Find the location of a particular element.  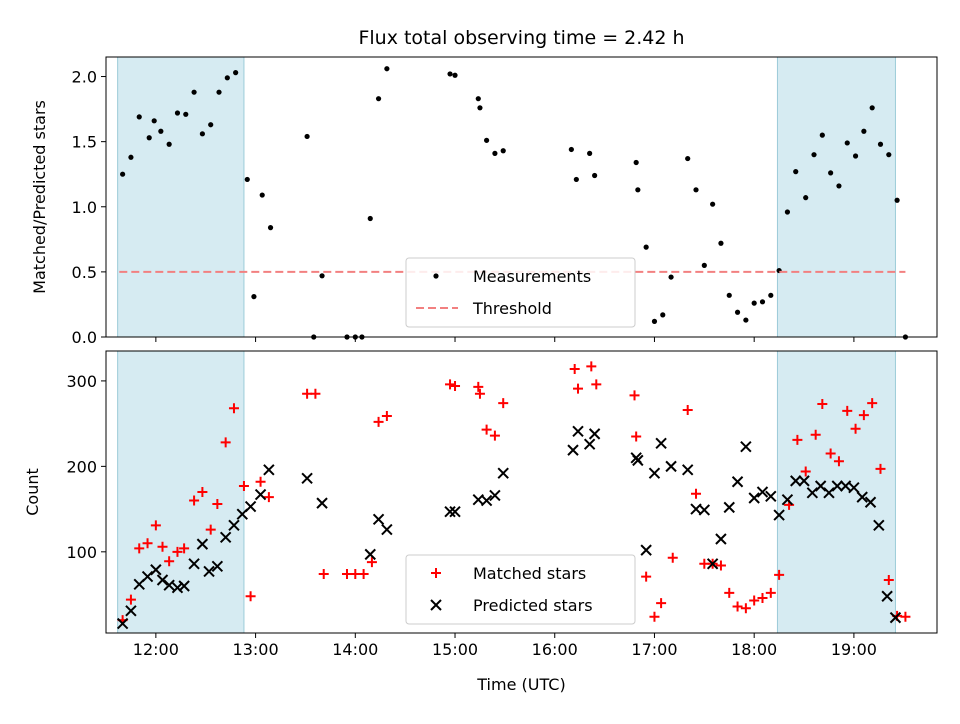

legend-label: Measurements is located at coordinates (532, 276).